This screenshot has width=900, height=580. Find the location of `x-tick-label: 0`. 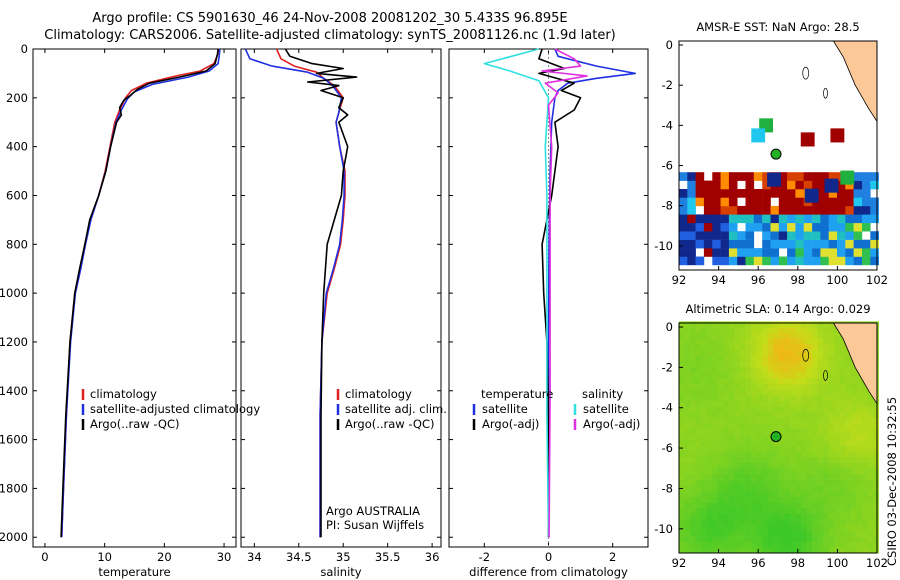

x-tick-label: 0 is located at coordinates (44, 557).